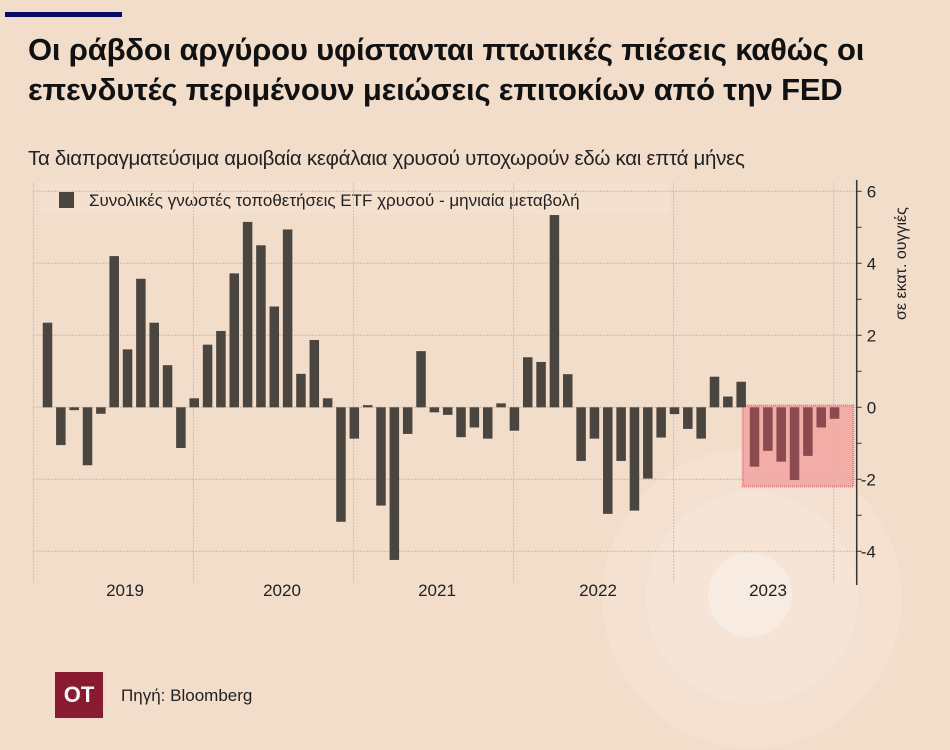 This screenshot has height=750, width=950. What do you see at coordinates (871, 335) in the screenshot?
I see `y-tick-label: 2` at bounding box center [871, 335].